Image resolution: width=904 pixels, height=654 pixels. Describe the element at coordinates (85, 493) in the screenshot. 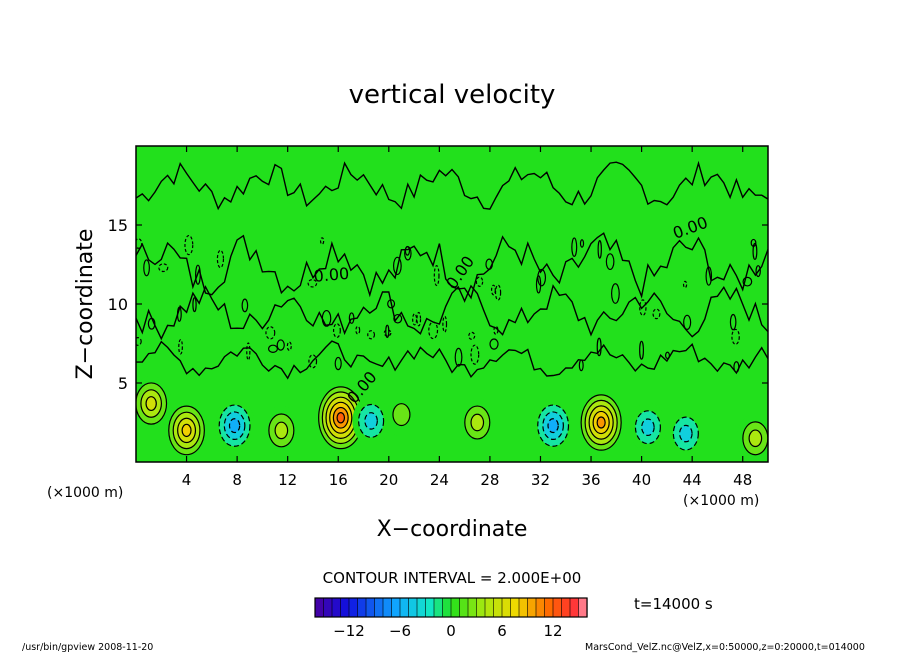

I see `x-units-left: (×1000 m)` at that location.